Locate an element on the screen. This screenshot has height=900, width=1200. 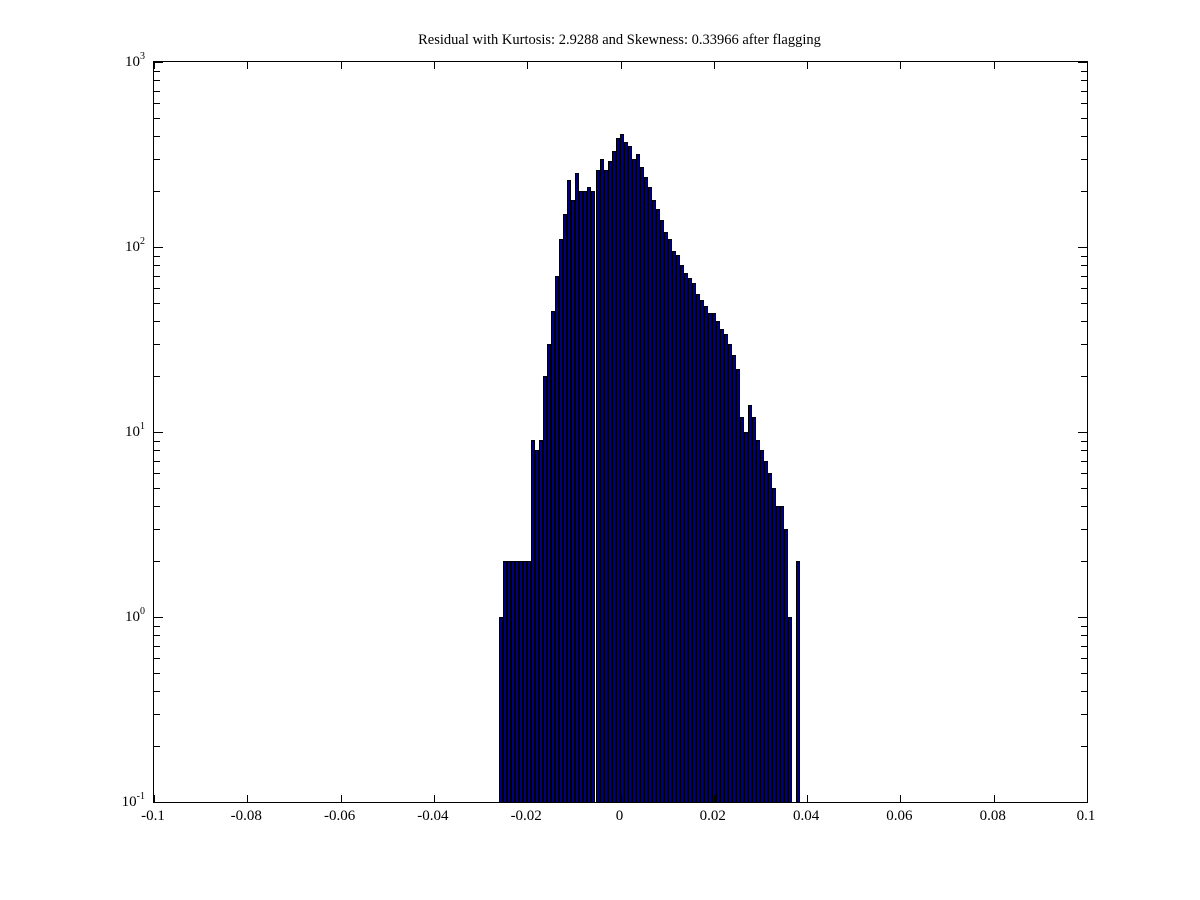
y-tick-label: 10-1 is located at coordinates (122, 801).